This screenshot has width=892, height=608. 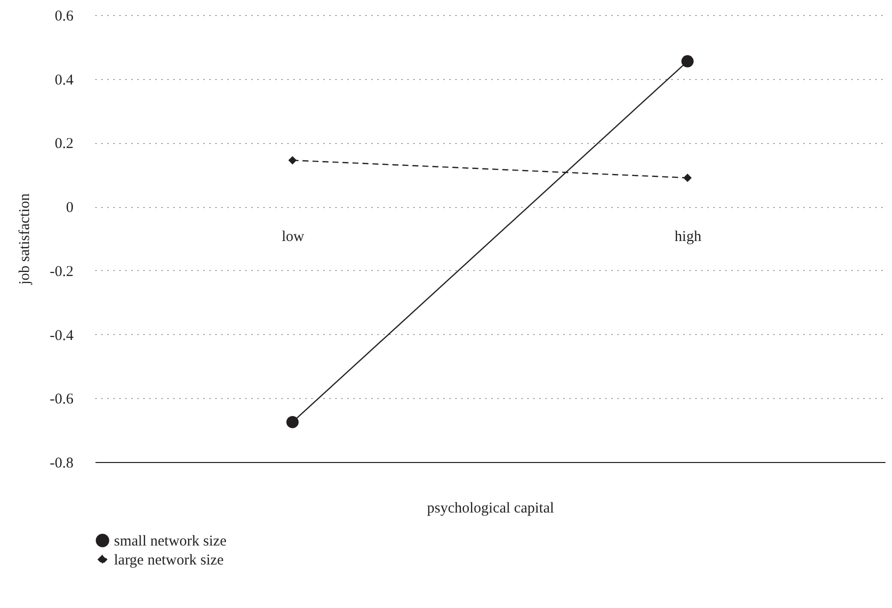 What do you see at coordinates (64, 144) in the screenshot?
I see `y-tick-label: 0.2` at bounding box center [64, 144].